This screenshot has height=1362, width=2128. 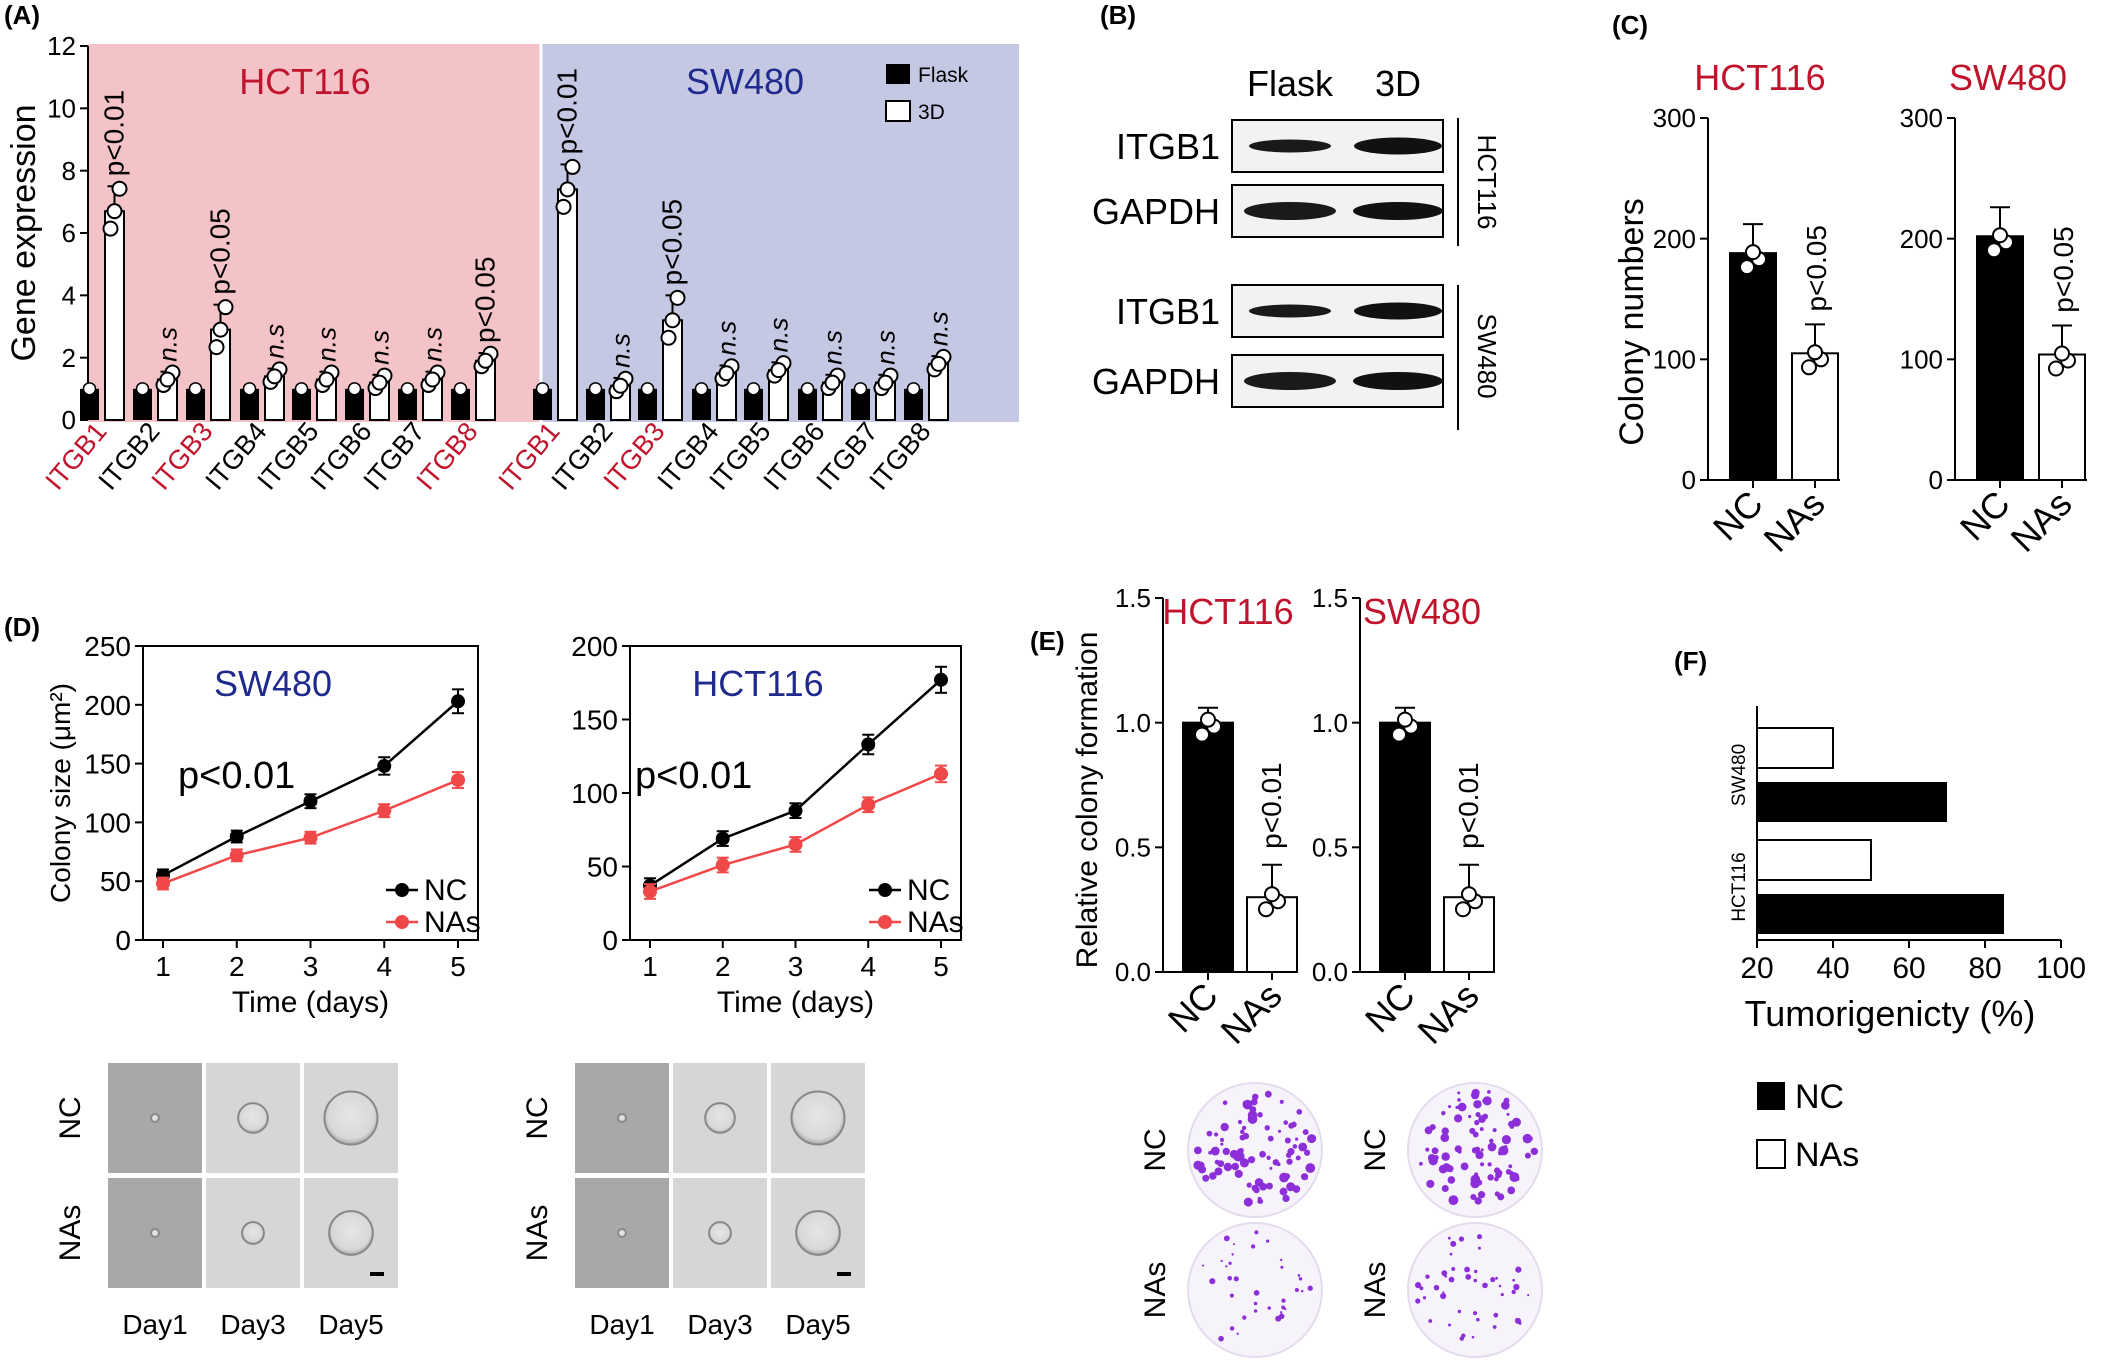 What do you see at coordinates (1133, 972) in the screenshot?
I see `e-hct116-y-tick-label: 0.0` at bounding box center [1133, 972].